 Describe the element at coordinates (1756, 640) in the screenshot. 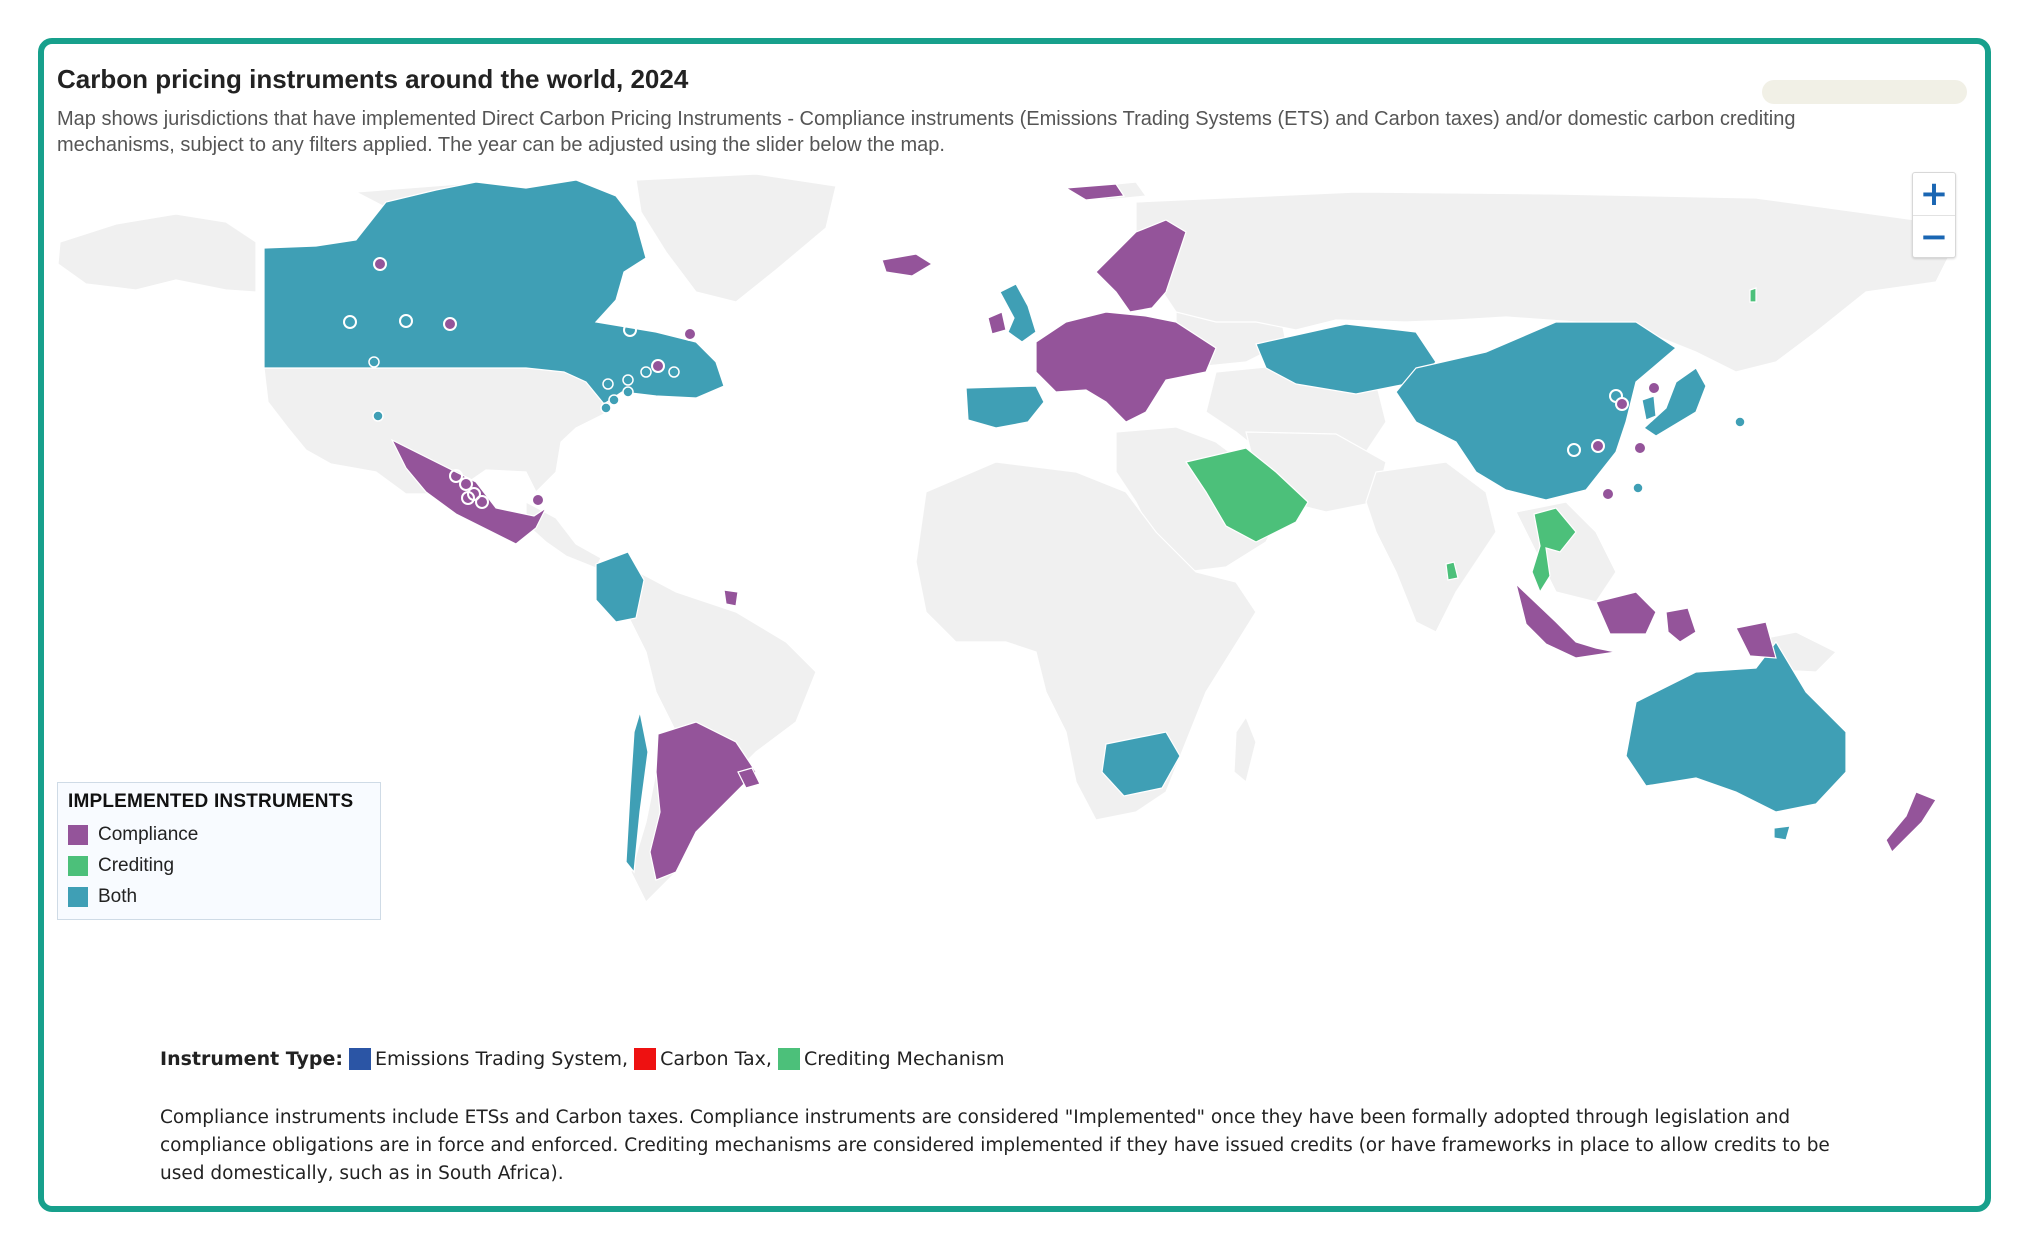

I see `country-papua-west` at that location.